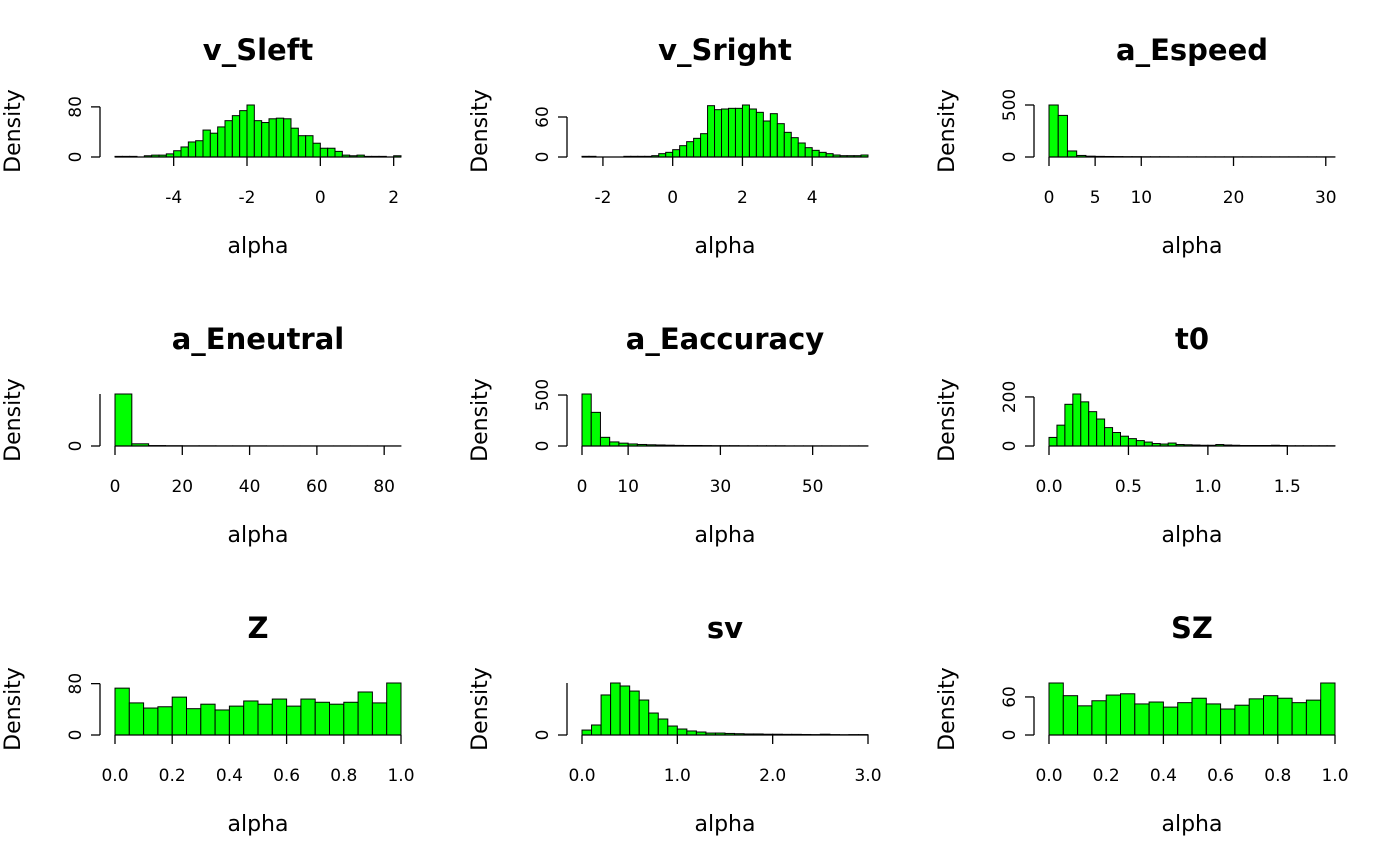 This screenshot has width=1400, height=866. I want to click on x-tick-label: 3.0, so click(867, 776).